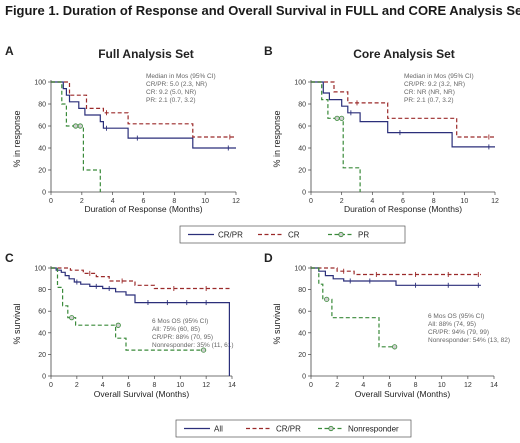  Describe the element at coordinates (404, 54) in the screenshot. I see `panel-title: Core Analysis Set` at that location.